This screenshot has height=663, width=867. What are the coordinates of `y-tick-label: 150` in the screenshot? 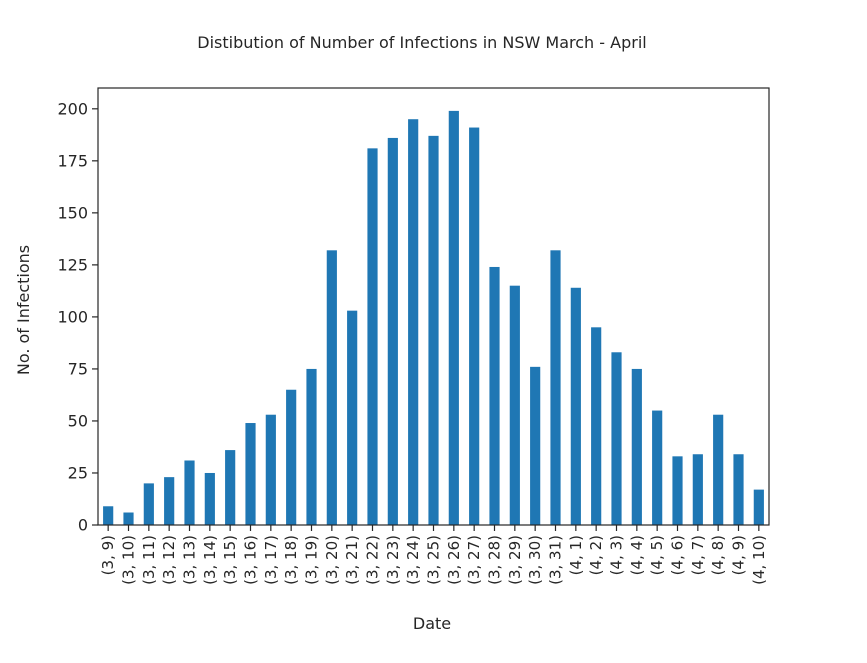 It's located at (72, 212).